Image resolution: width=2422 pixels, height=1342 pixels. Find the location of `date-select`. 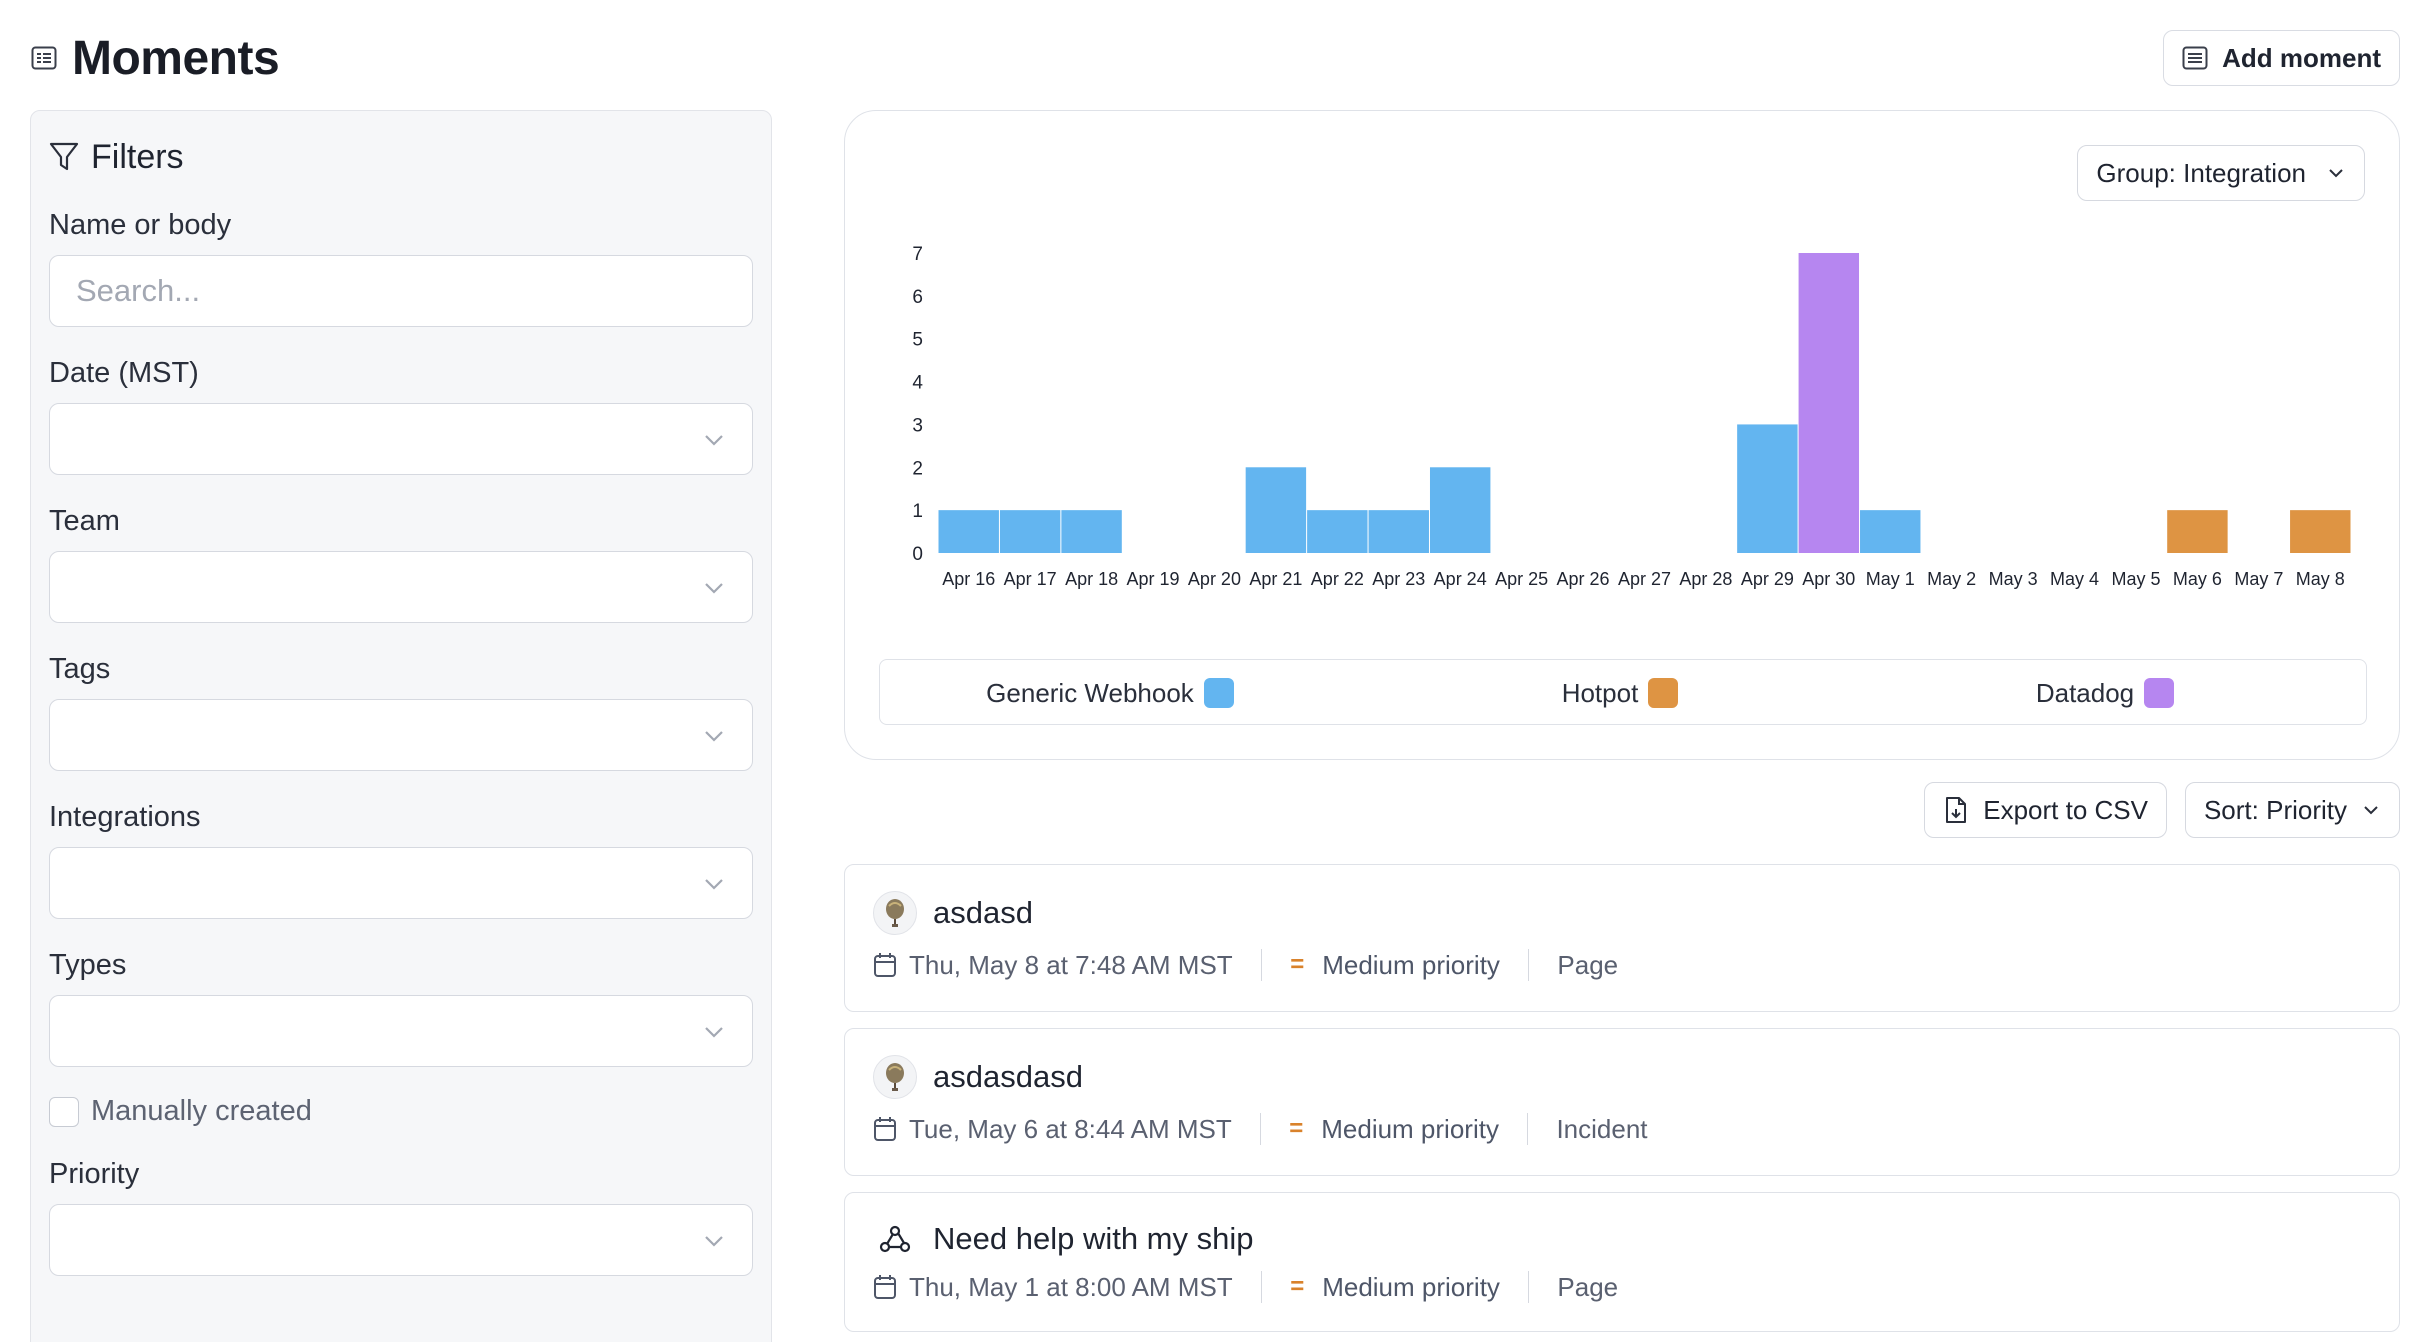

date-select is located at coordinates (401, 439).